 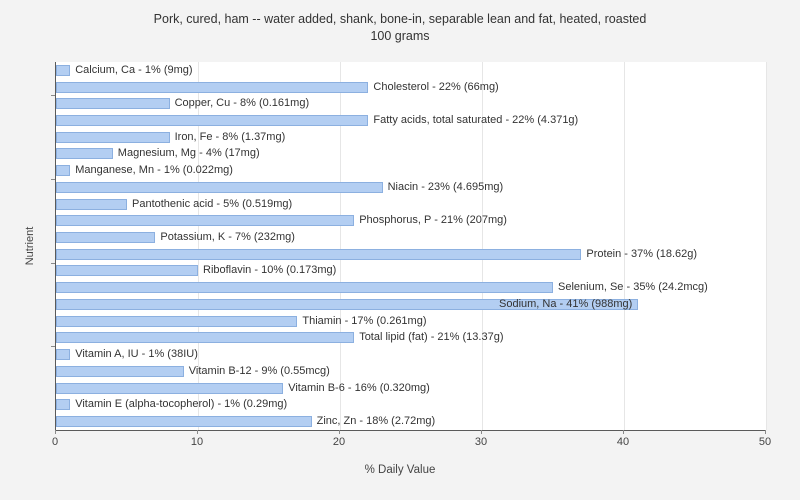 What do you see at coordinates (55, 442) in the screenshot?
I see `x-tick-label: 0` at bounding box center [55, 442].